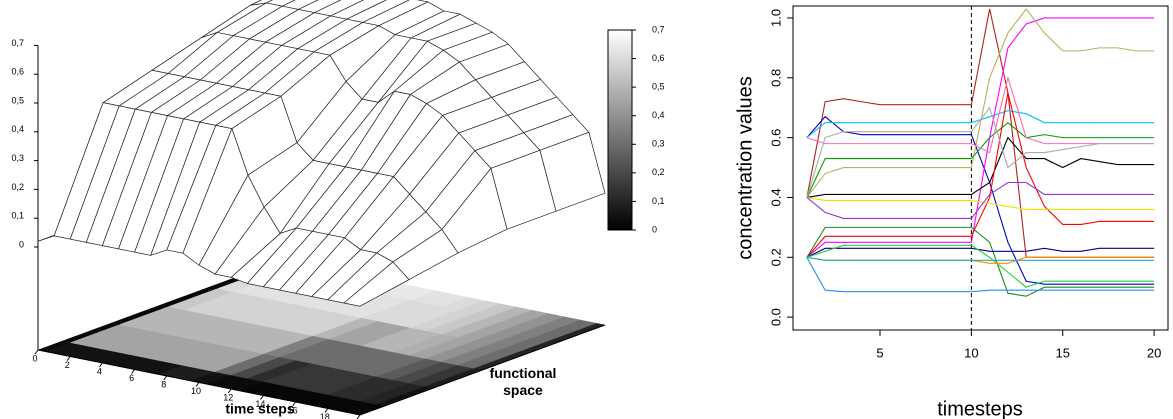 The height and width of the screenshot is (419, 1173). Describe the element at coordinates (17, 129) in the screenshot. I see `z-tick-label: 0,4` at that location.